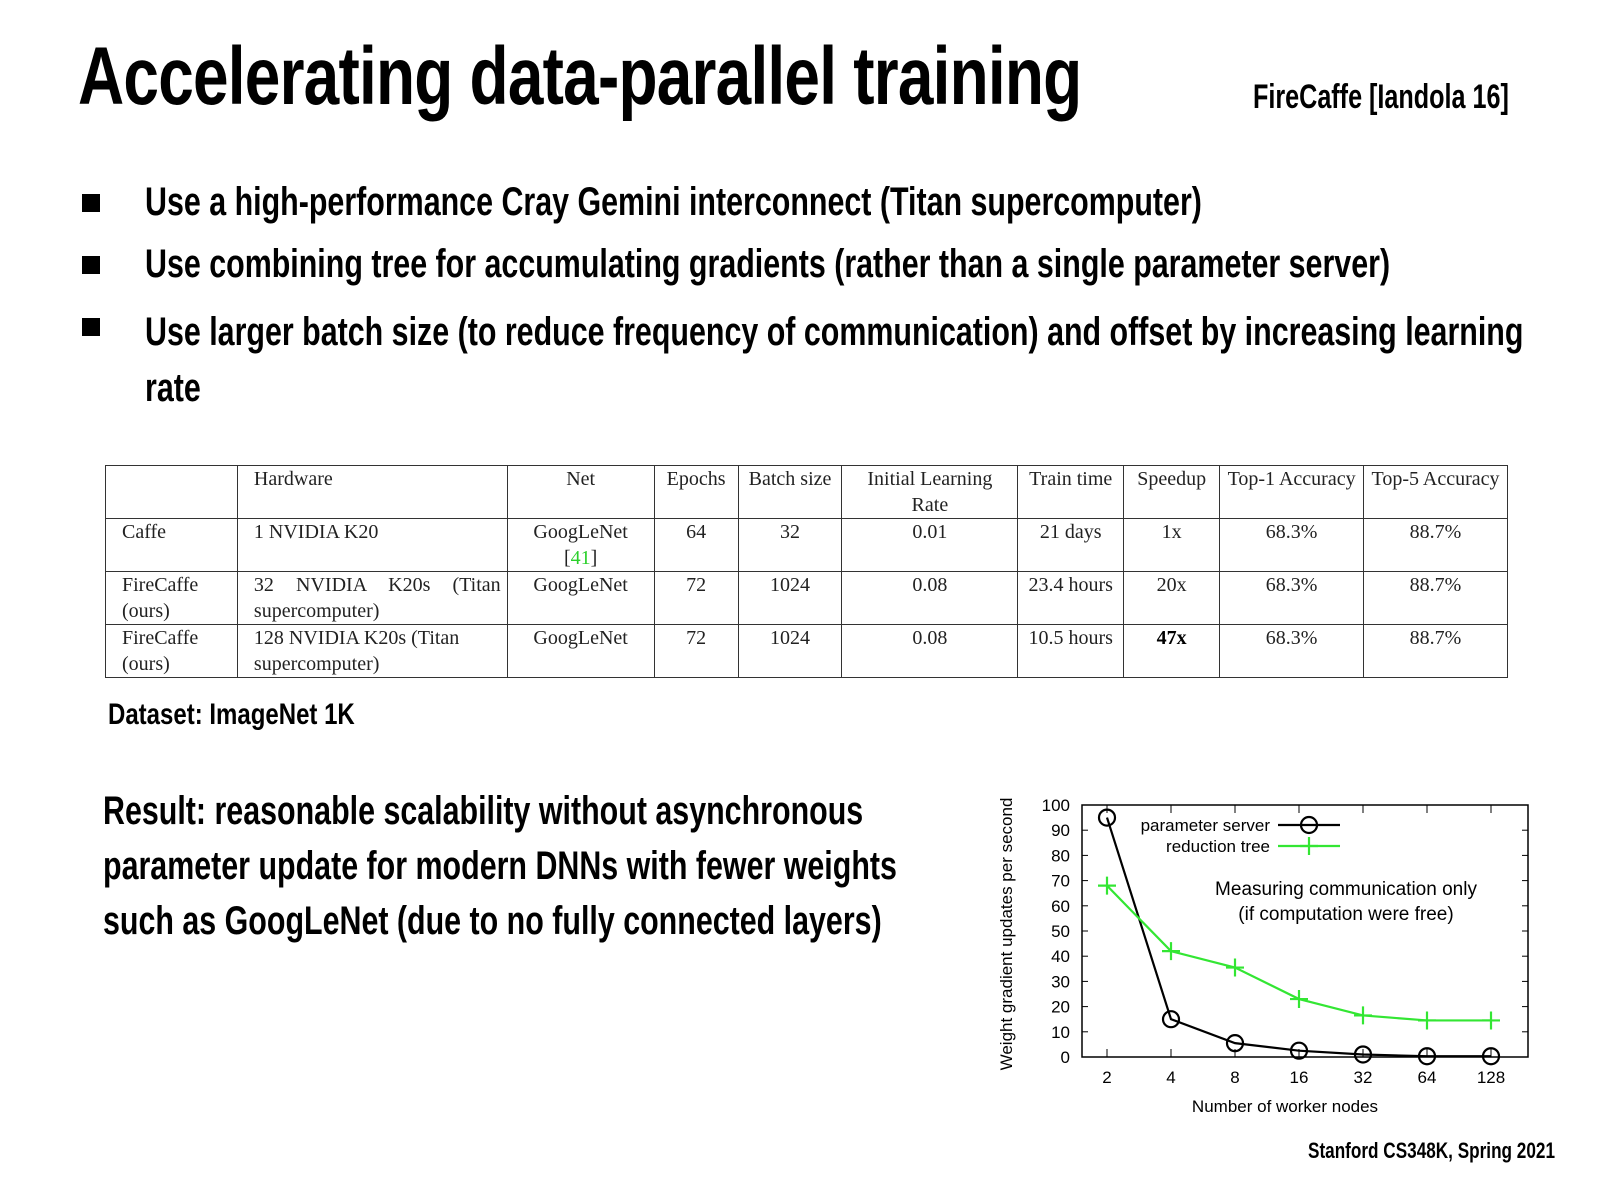 The image size is (1600, 1200). What do you see at coordinates (1427, 1077) in the screenshot?
I see `x-tick-label: 64` at bounding box center [1427, 1077].